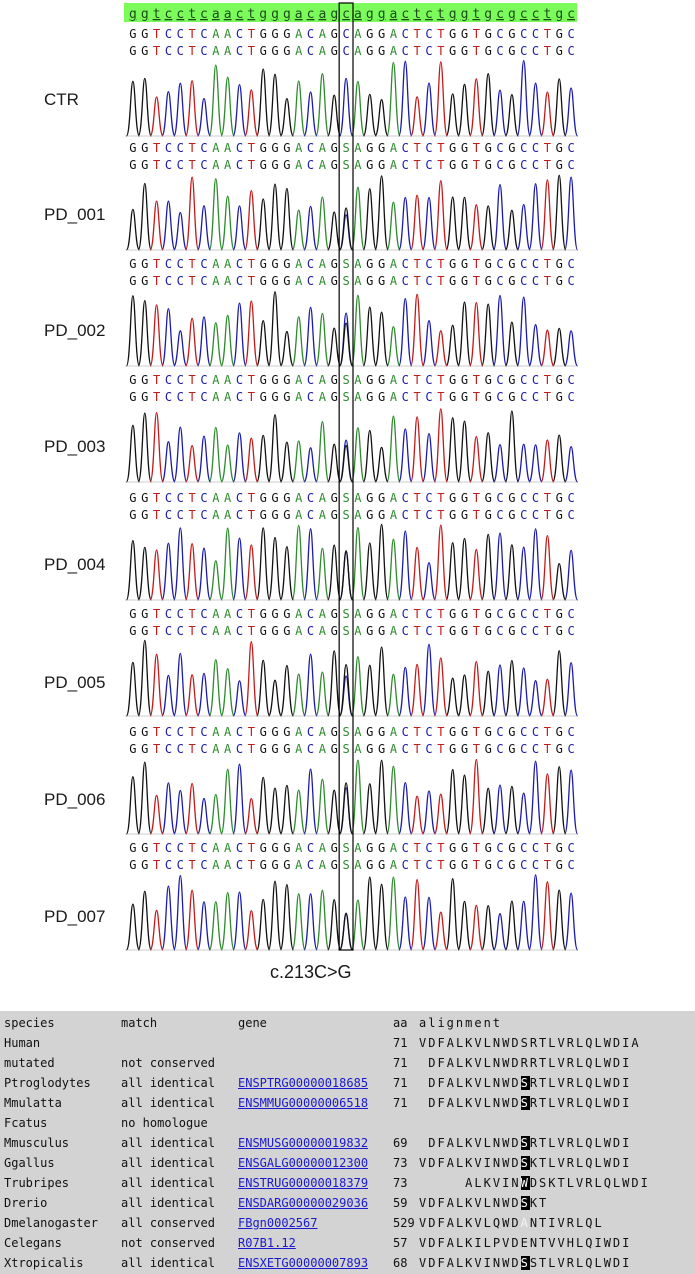 This screenshot has height=1274, width=695. What do you see at coordinates (370, 98) in the screenshot?
I see `peak-trace-c` at bounding box center [370, 98].